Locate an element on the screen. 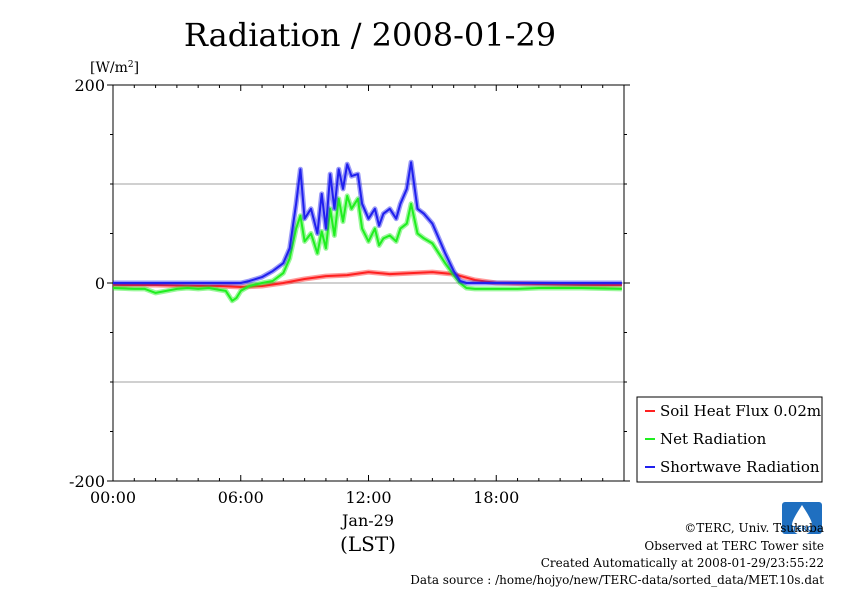  legend-label: Soil Heat Flux 0.02m is located at coordinates (740, 411).